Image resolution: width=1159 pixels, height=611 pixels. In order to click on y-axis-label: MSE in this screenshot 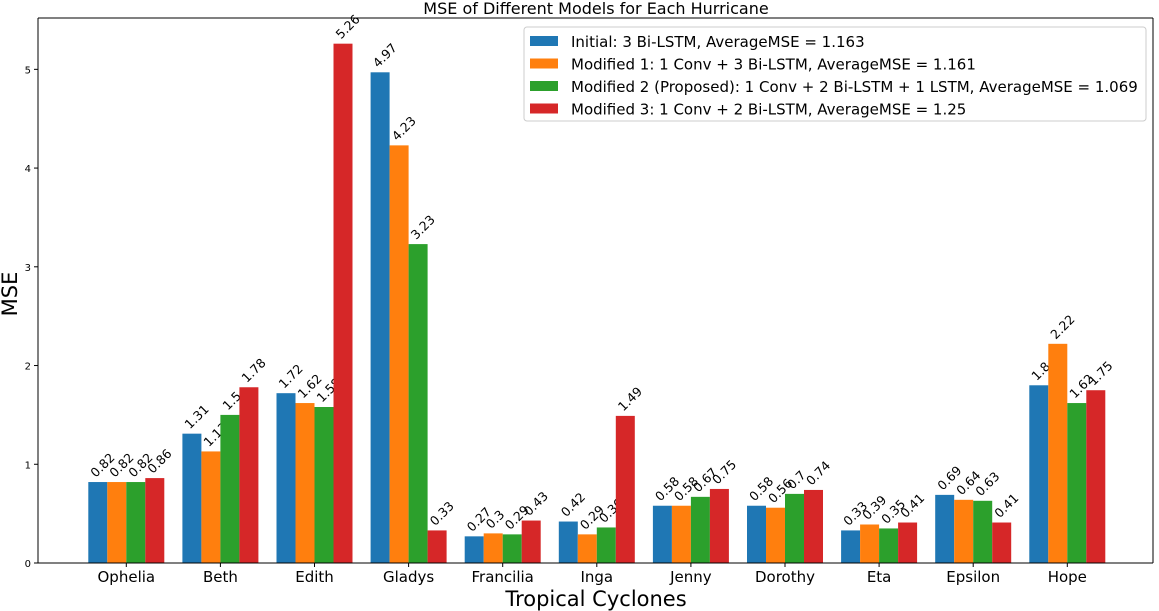, I will do `click(11, 294)`.